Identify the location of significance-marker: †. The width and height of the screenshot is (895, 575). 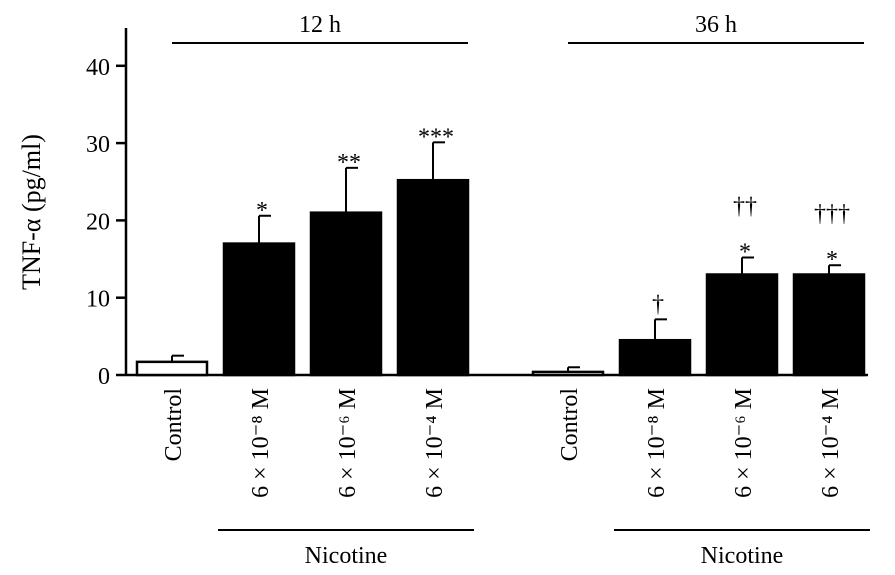
(658, 304).